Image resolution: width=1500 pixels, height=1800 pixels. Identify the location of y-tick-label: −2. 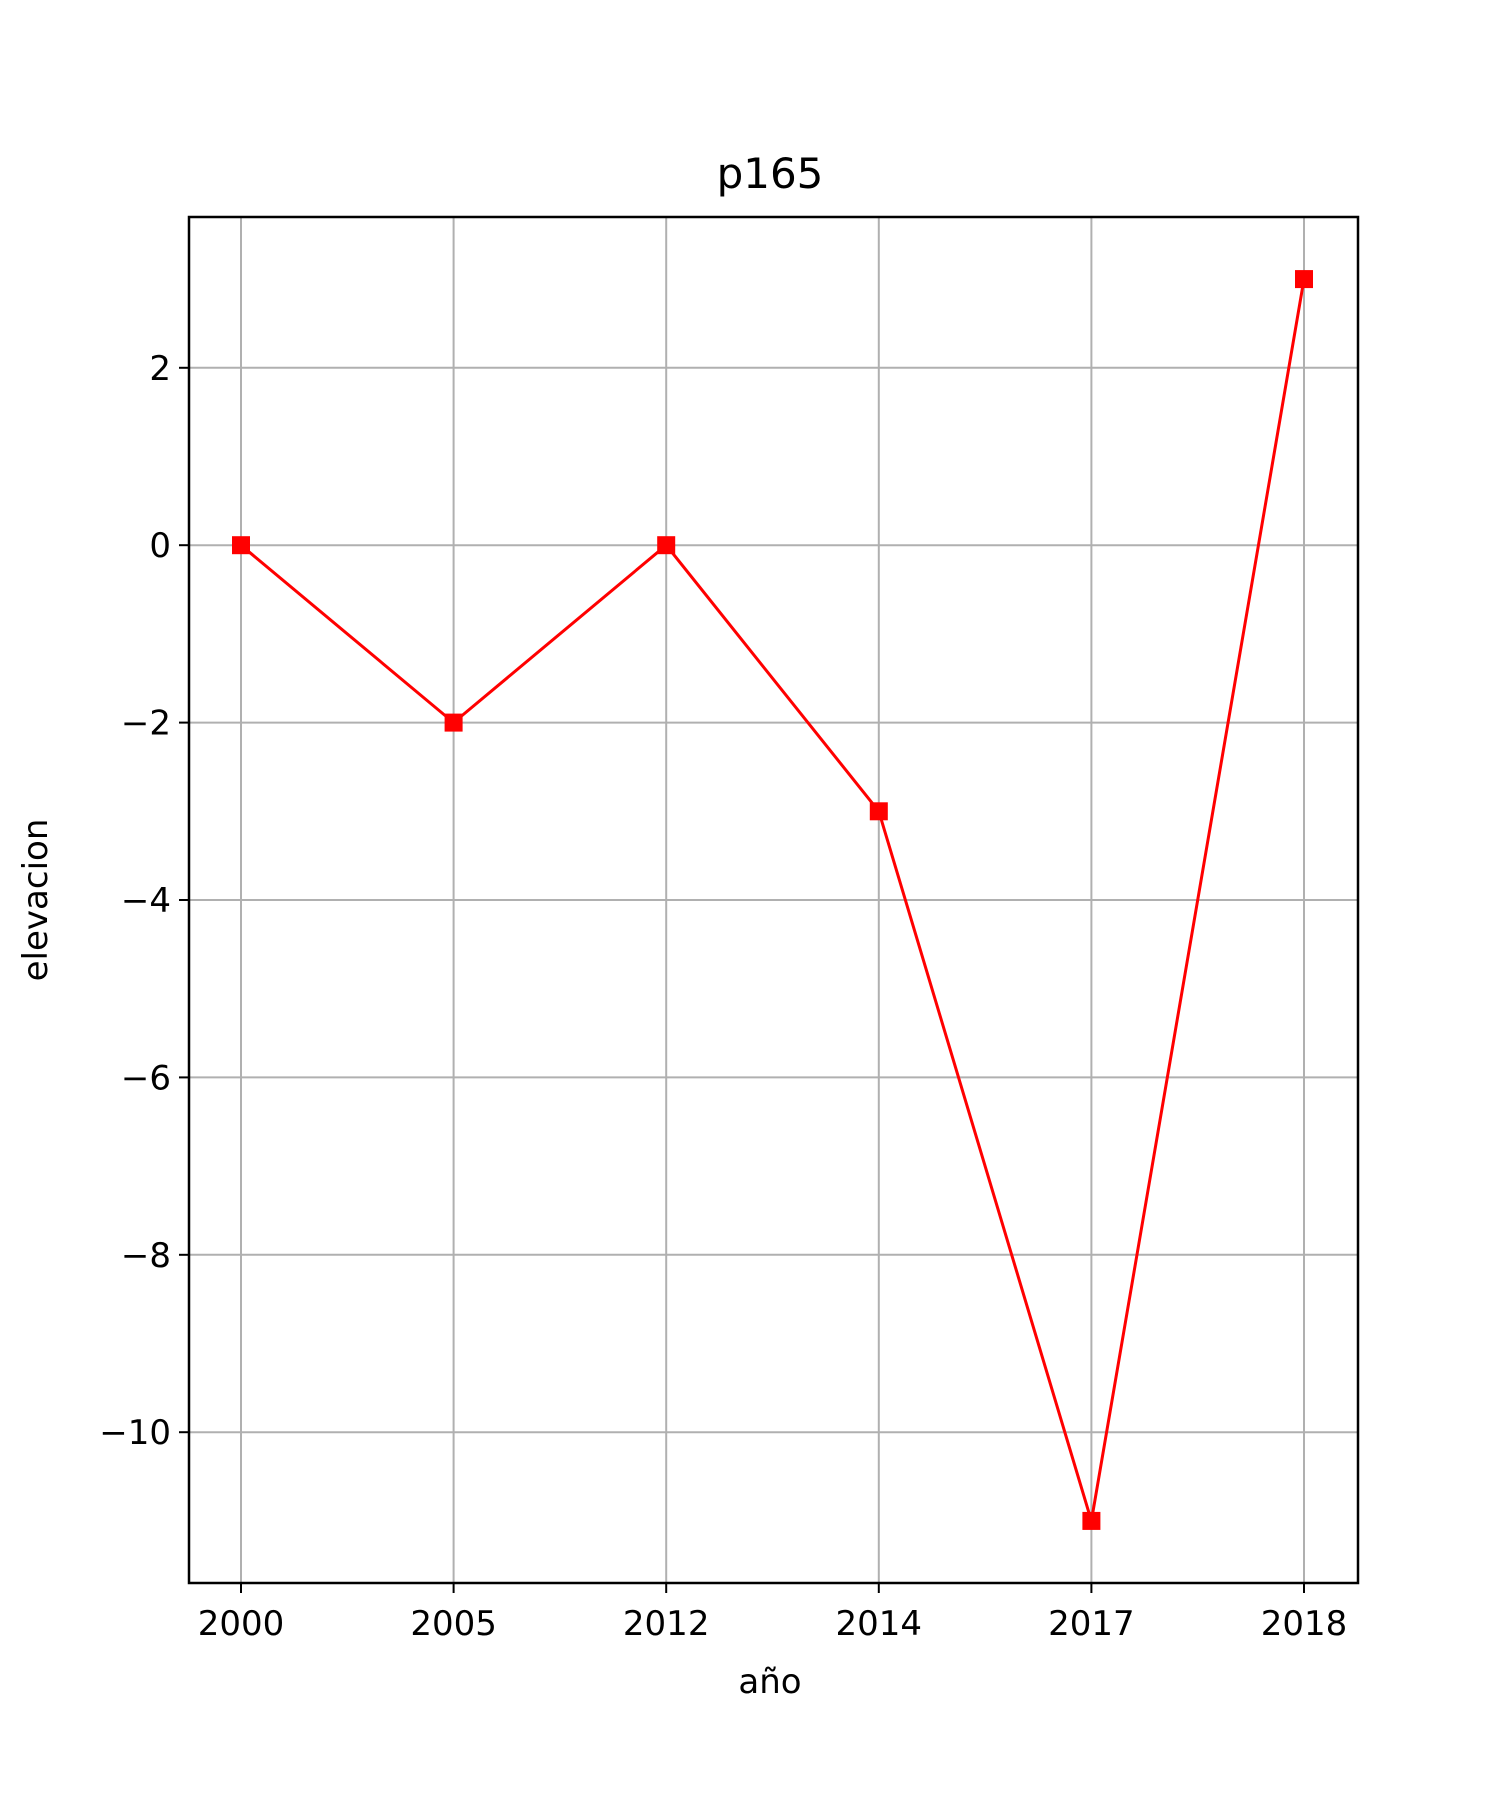
(146, 724).